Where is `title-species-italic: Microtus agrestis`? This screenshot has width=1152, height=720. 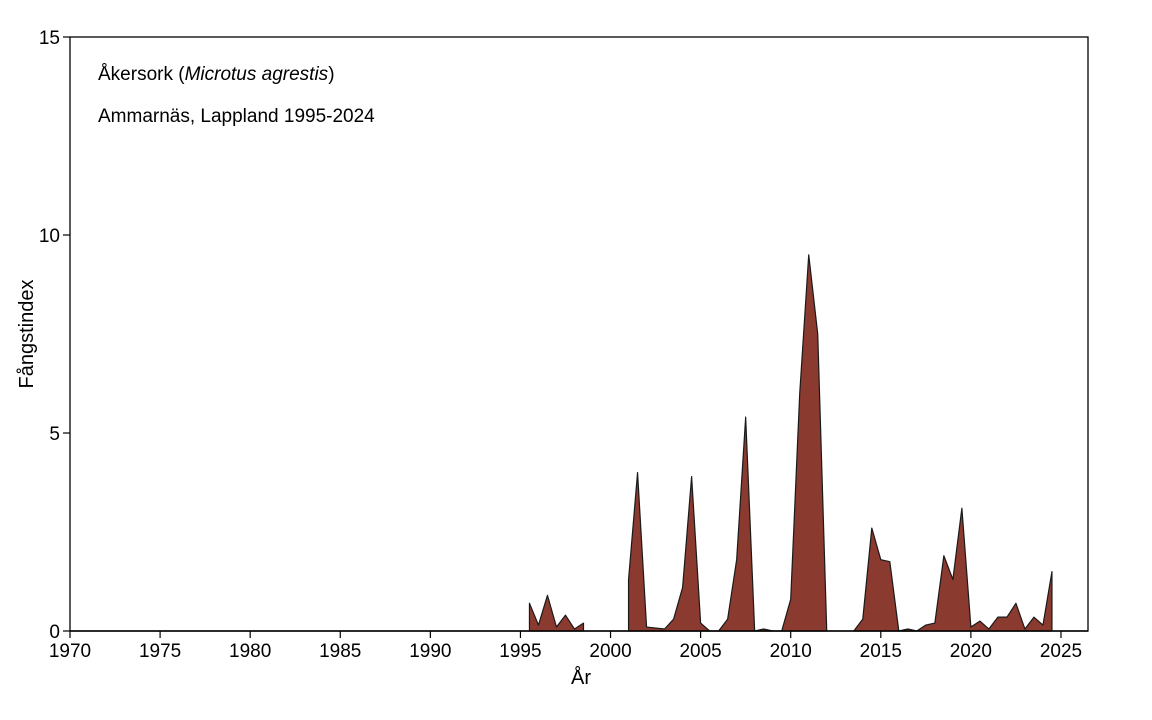
title-species-italic: Microtus agrestis is located at coordinates (257, 74).